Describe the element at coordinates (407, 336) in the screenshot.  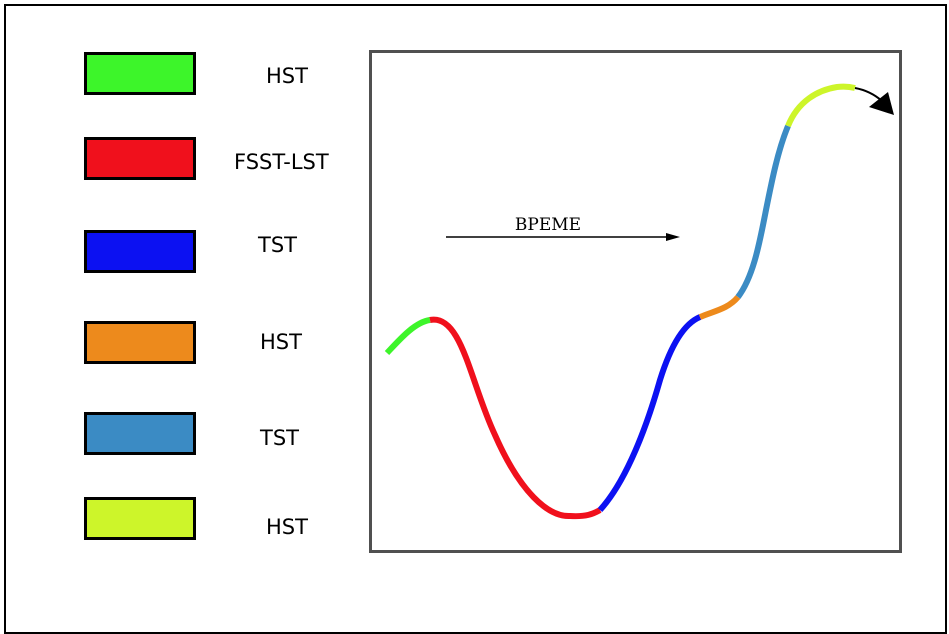
I see `curve-segment-hst-green` at that location.